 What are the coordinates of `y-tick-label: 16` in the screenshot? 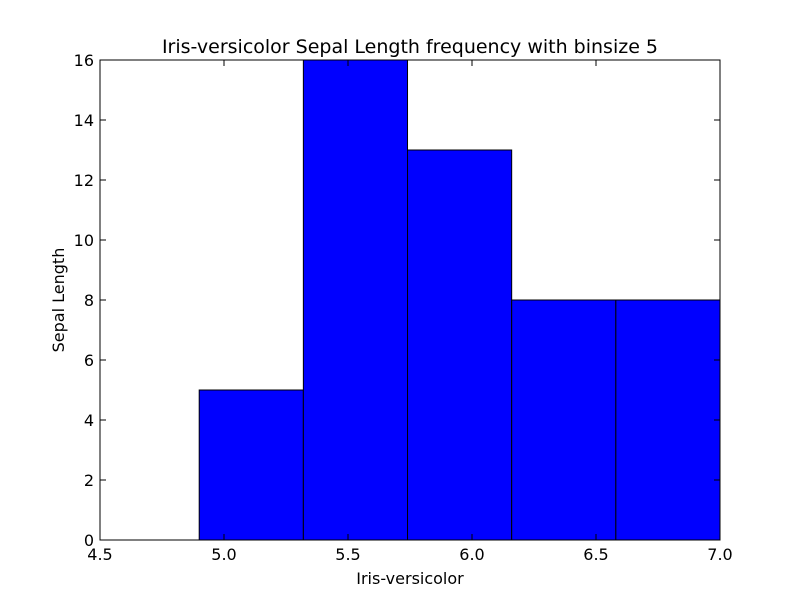 It's located at (84, 60).